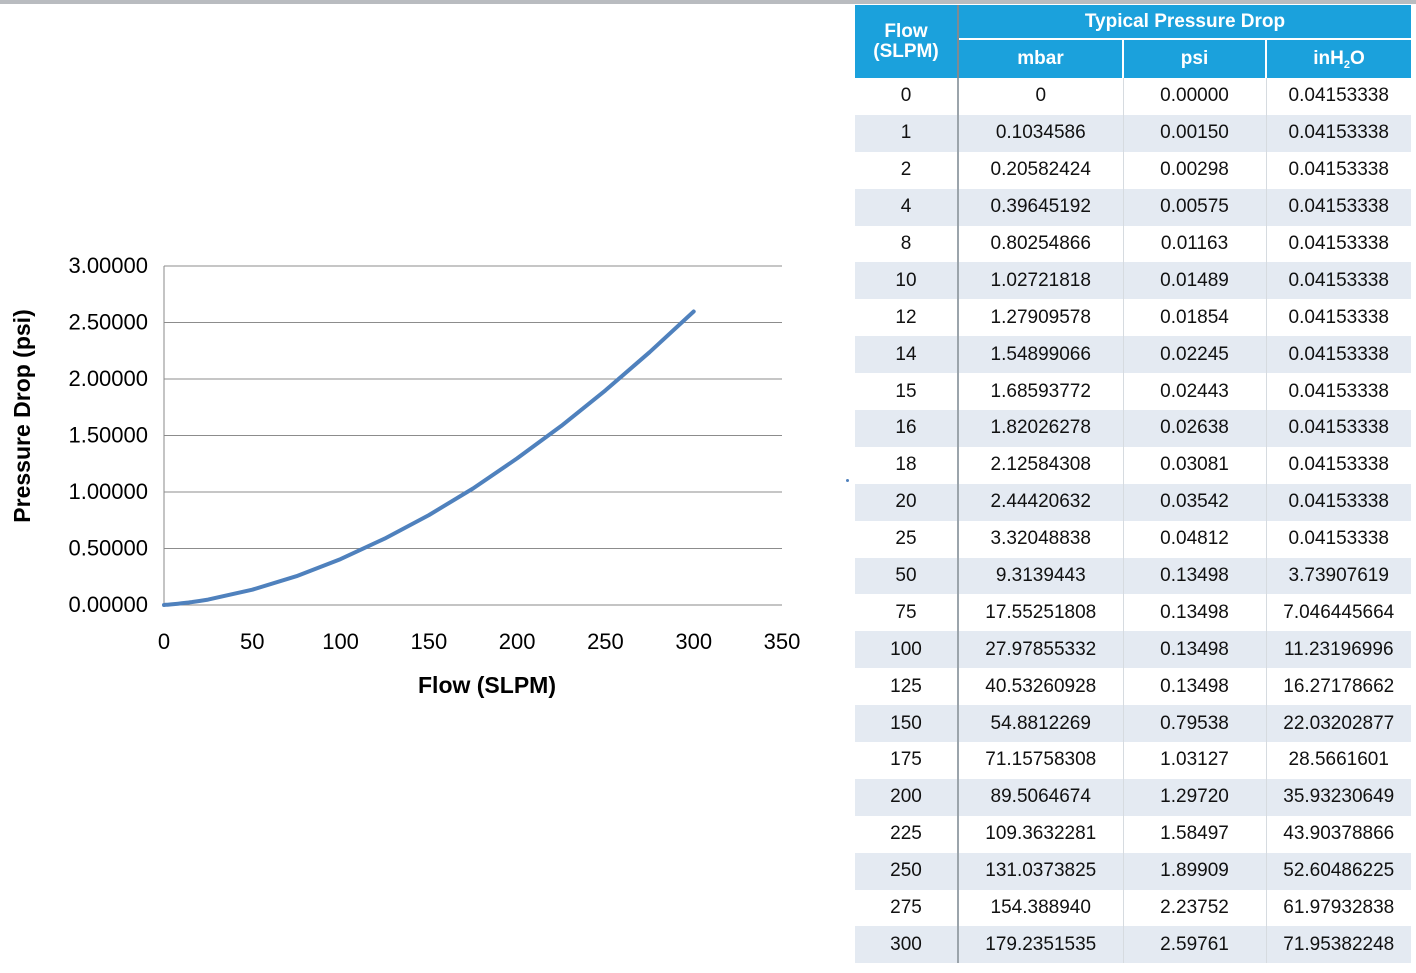 The width and height of the screenshot is (1416, 973). I want to click on x-tick-label: 250, so click(605, 641).